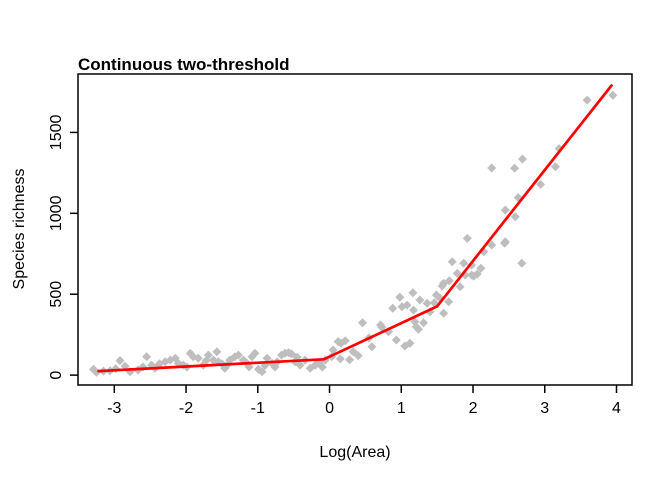 This screenshot has height=480, width=672. What do you see at coordinates (63, 247) in the screenshot?
I see `y-axis: 0 500 1000 1500` at bounding box center [63, 247].